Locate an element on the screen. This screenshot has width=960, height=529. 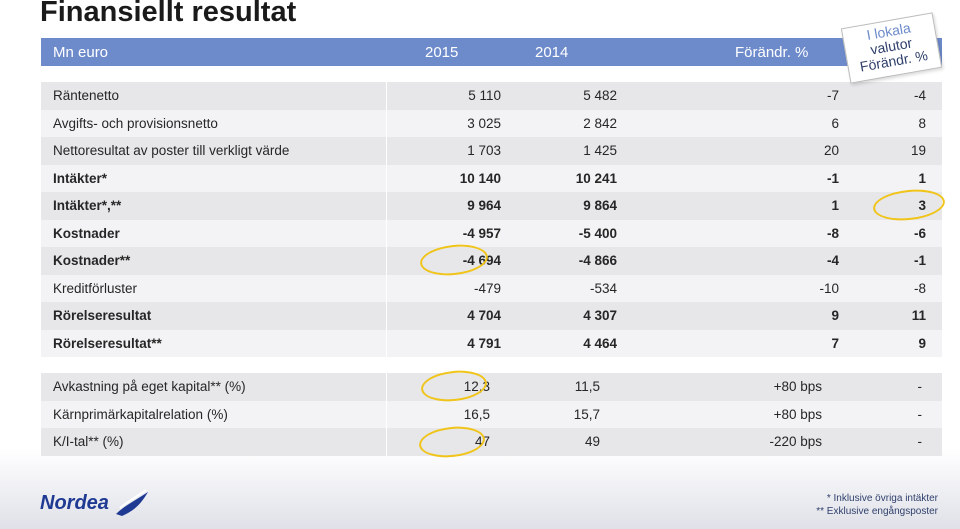
cell-local-change: 19 is located at coordinates (890, 151).